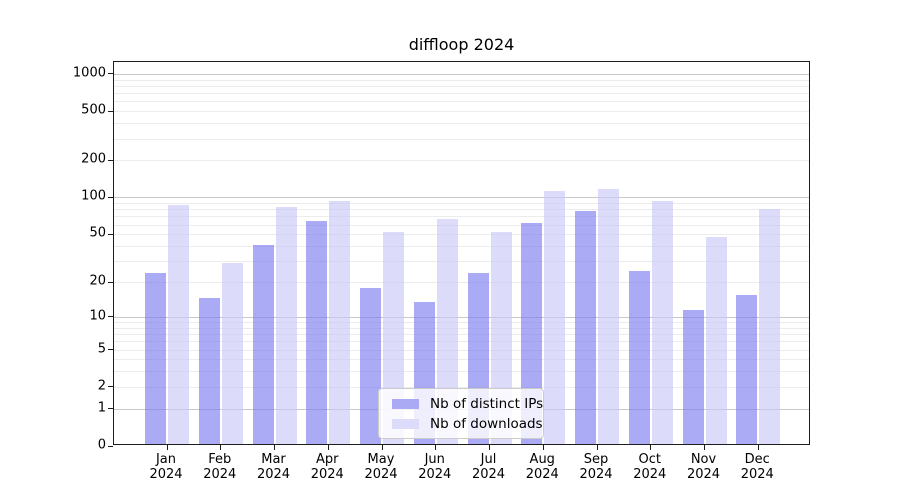 This screenshot has width=900, height=500. Describe the element at coordinates (178, 324) in the screenshot. I see `bar-downloads-jan` at that location.